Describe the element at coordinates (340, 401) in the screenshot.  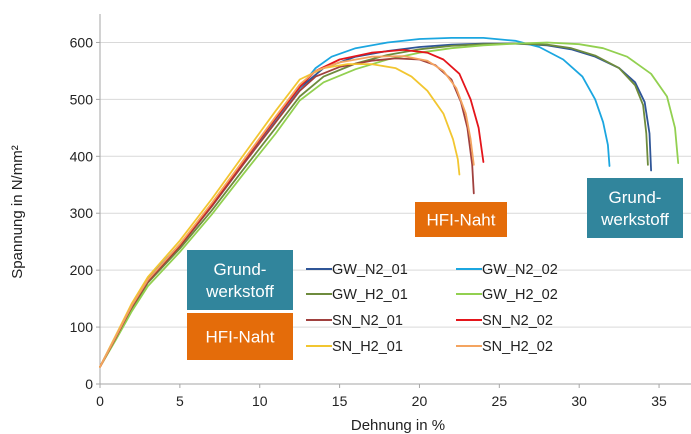
I see `x-tick-label: 15` at that location.